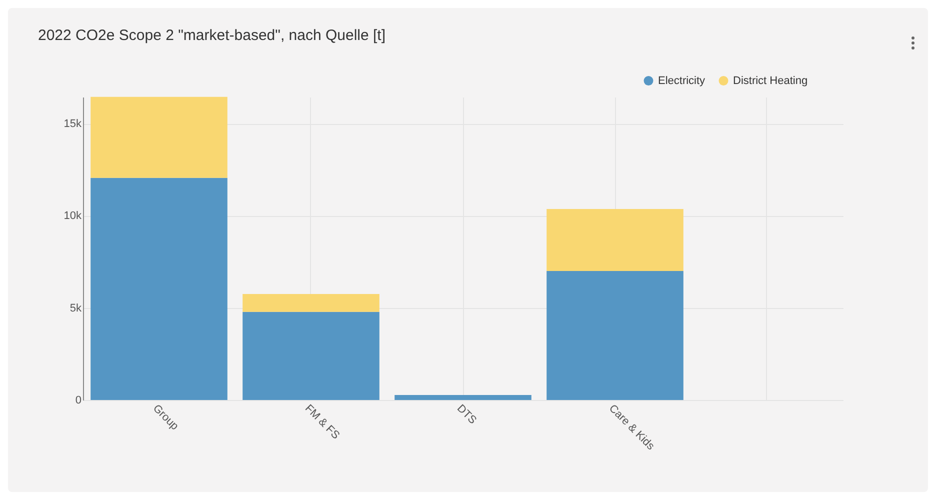 The height and width of the screenshot is (500, 936). I want to click on x-tick-label: FM & FS, so click(322, 422).